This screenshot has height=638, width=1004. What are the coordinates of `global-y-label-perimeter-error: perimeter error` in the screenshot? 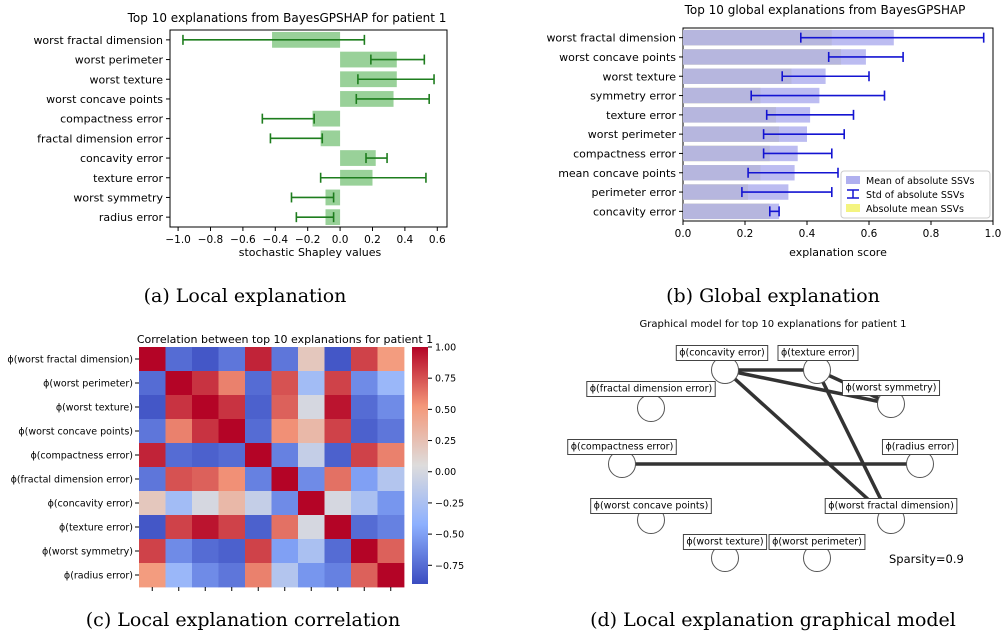 It's located at (633, 192).